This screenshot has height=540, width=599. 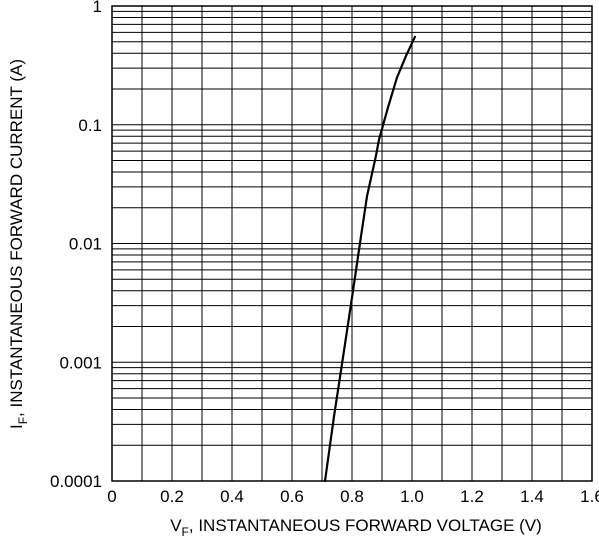 I want to click on y-tick-label: 0.0001, so click(x=76, y=481).